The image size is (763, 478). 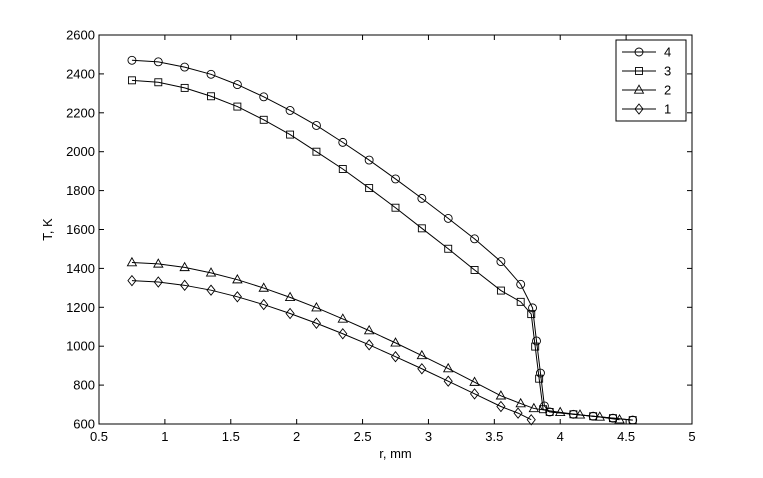 What do you see at coordinates (47, 229) in the screenshot?
I see `y-axis-label: T, K` at bounding box center [47, 229].